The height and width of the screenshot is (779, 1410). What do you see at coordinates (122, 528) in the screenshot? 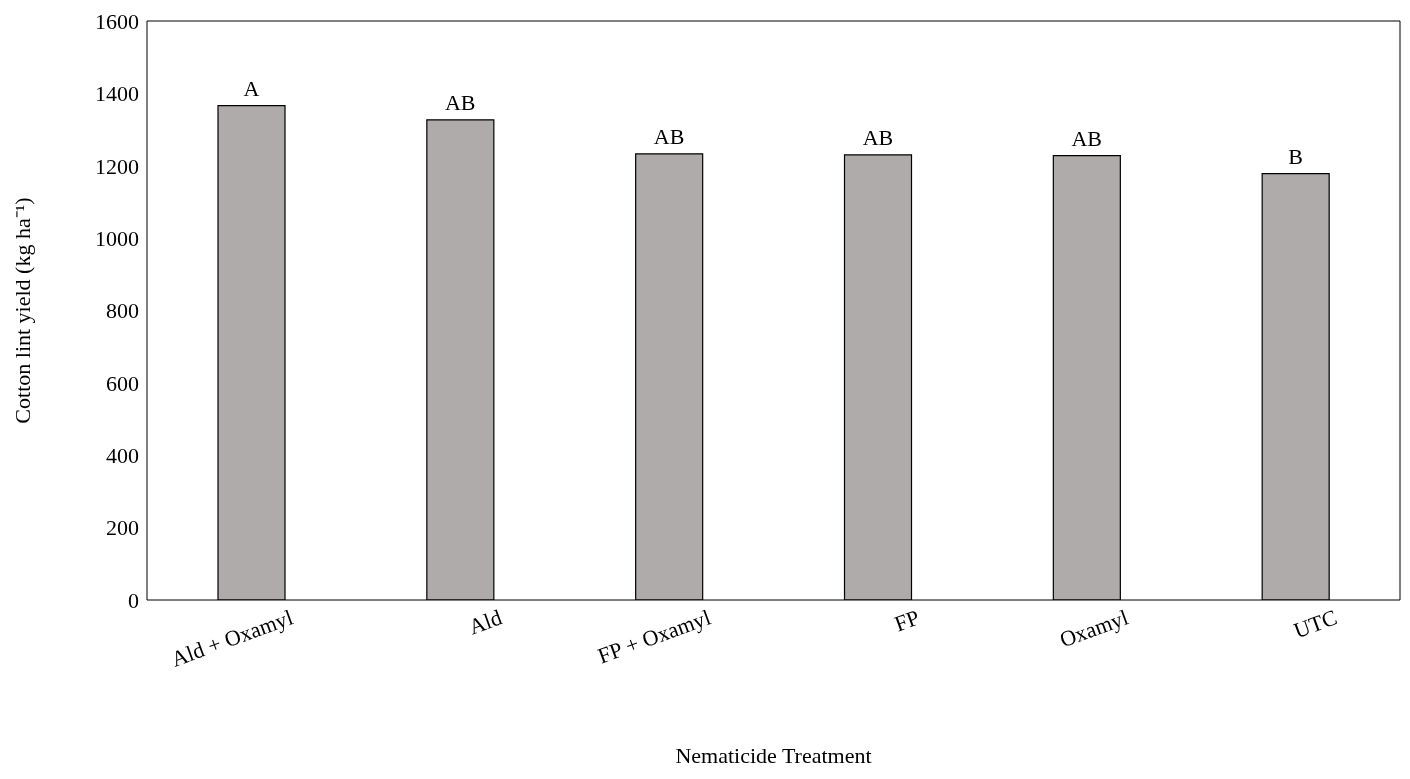
I see `y-tick-label: 200` at bounding box center [122, 528].